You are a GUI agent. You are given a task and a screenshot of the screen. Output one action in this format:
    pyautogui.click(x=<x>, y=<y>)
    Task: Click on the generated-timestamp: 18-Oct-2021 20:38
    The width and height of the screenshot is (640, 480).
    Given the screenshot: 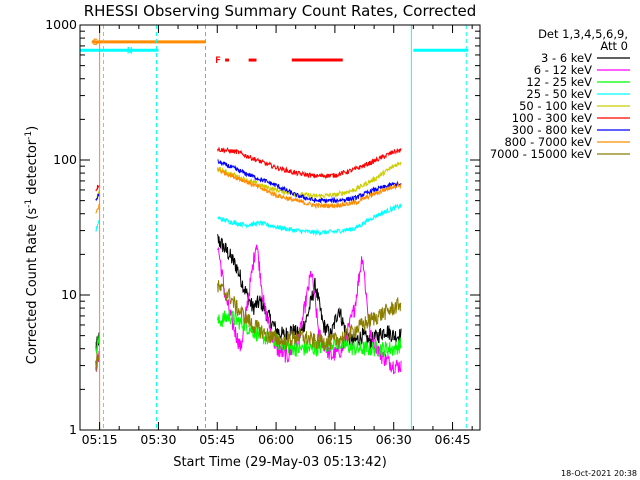 What is the action you would take?
    pyautogui.click(x=599, y=473)
    